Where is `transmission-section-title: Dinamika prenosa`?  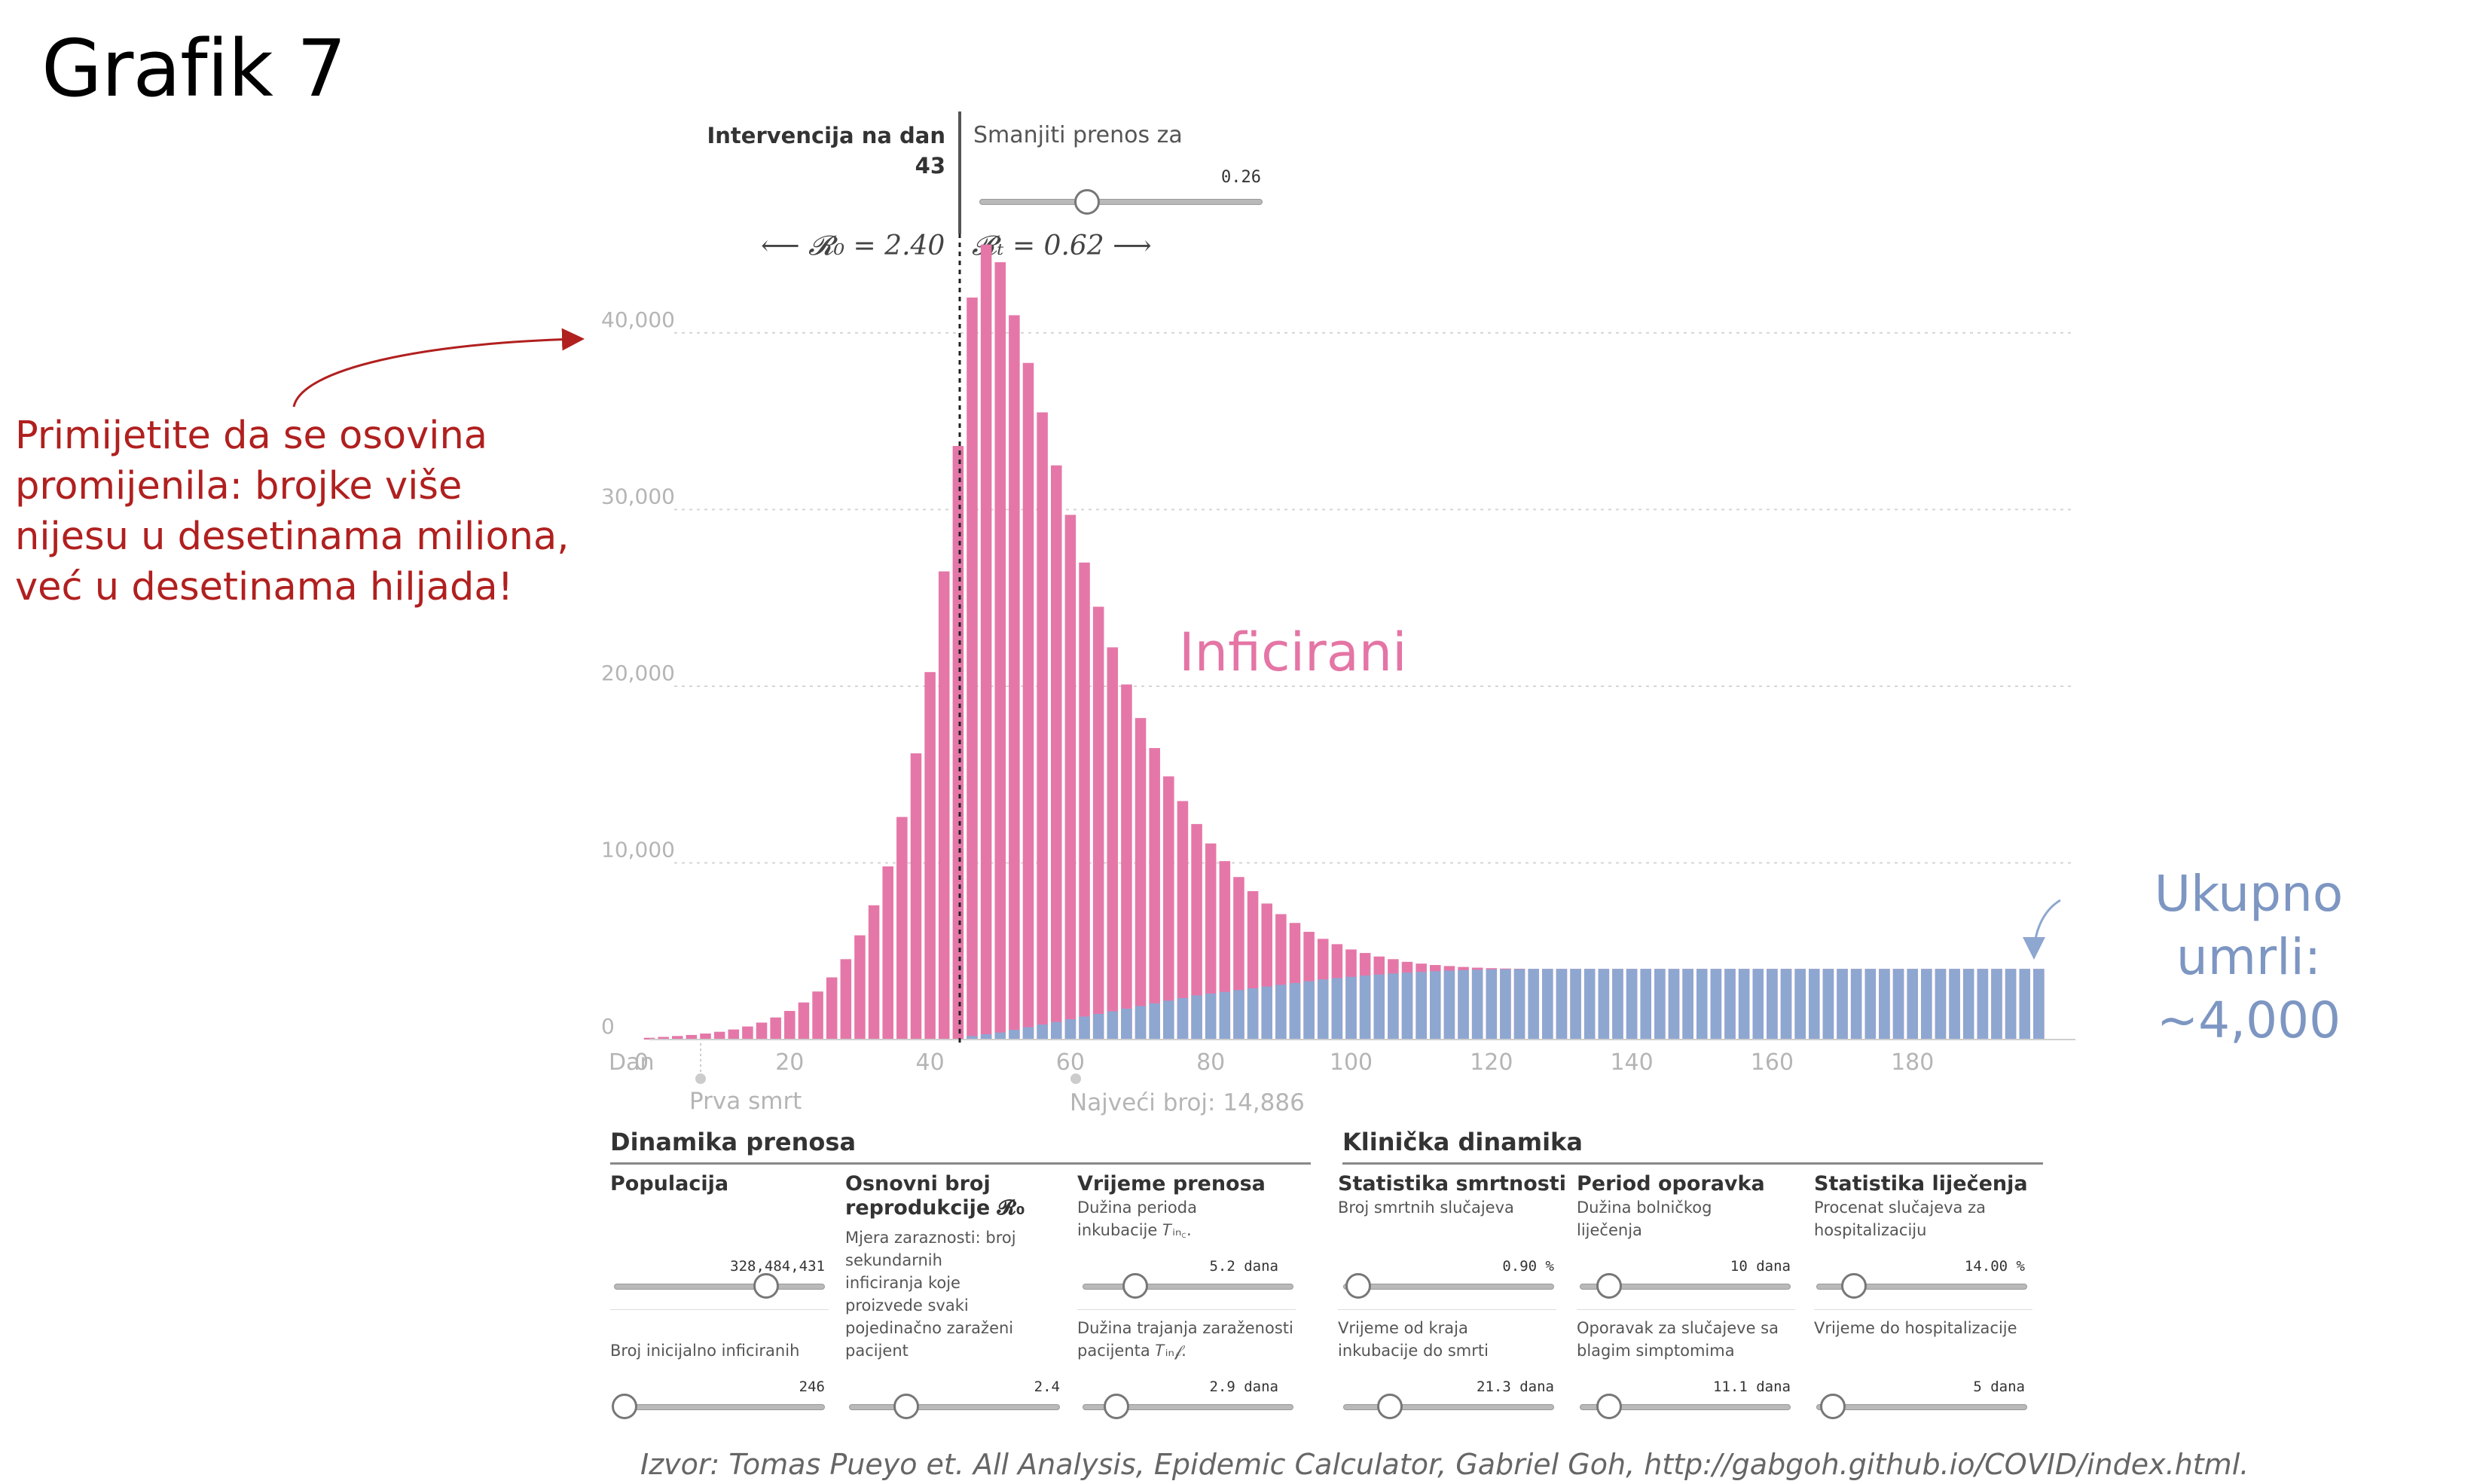 transmission-section-title: Dinamika prenosa is located at coordinates (733, 1142).